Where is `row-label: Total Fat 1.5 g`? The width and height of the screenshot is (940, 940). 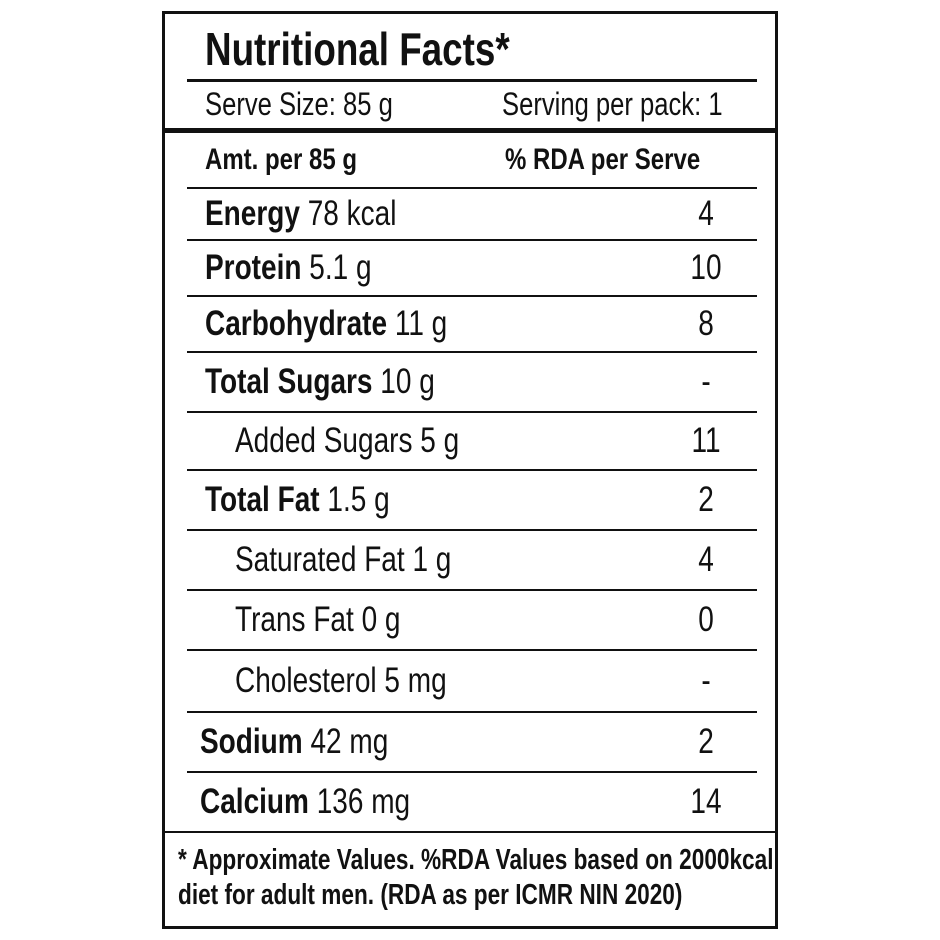 row-label: Total Fat 1.5 g is located at coordinates (297, 500).